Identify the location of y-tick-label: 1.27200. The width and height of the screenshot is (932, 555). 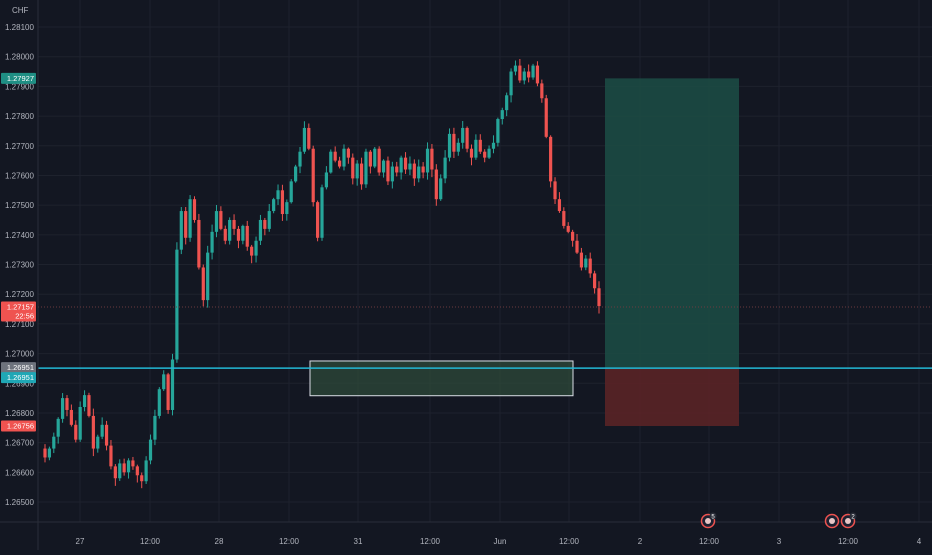
(19, 294).